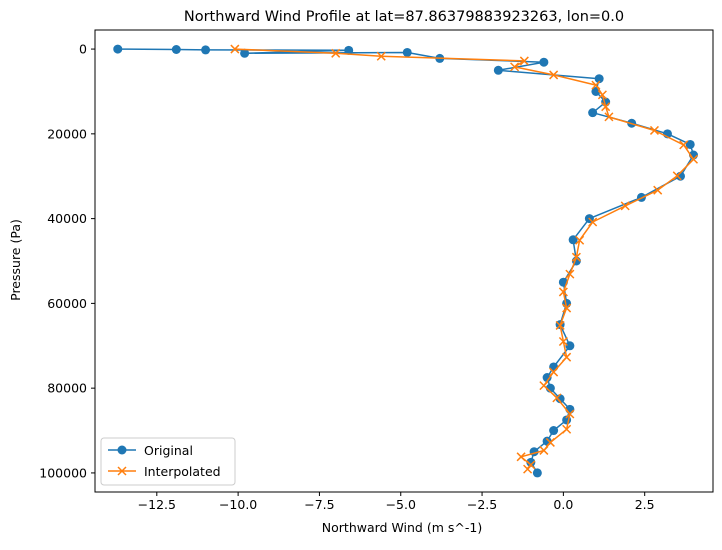 The height and width of the screenshot is (550, 722). Describe the element at coordinates (83, 49) in the screenshot. I see `y-tick-label: 0` at that location.